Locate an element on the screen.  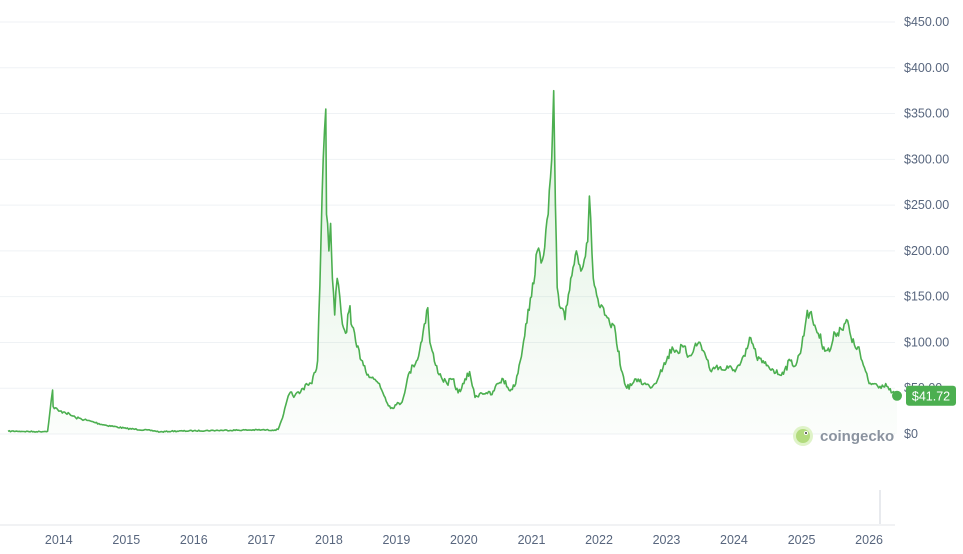
x-tick-label: 2020 is located at coordinates (464, 540).